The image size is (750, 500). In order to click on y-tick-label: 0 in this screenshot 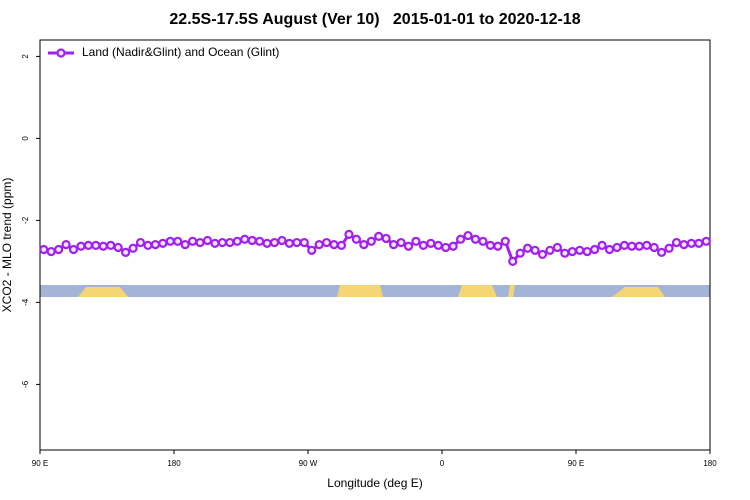, I will do `click(25, 138)`.